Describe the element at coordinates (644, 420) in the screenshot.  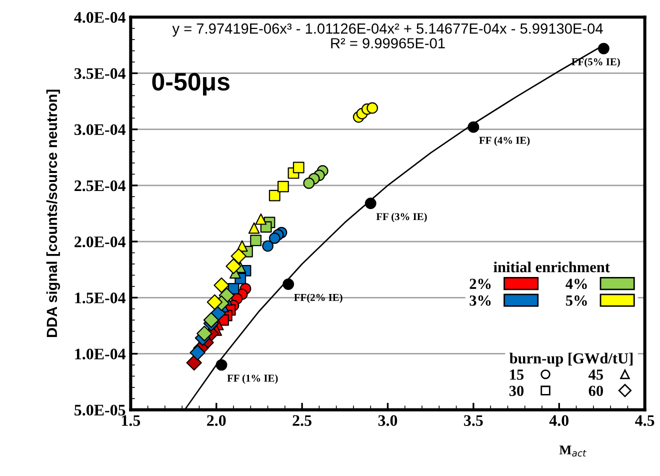
I see `x-tick-label: 4.5` at that location.